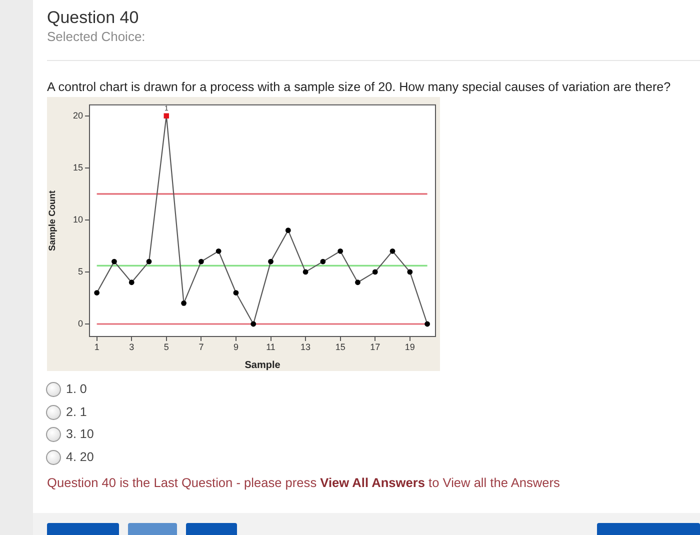 The height and width of the screenshot is (535, 700). I want to click on x-tick-label: 5, so click(166, 347).